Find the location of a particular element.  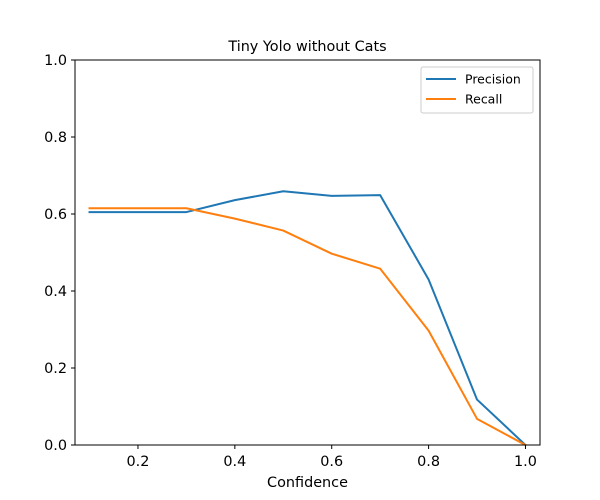

chart-title: Tiny Yolo without Cats is located at coordinates (306, 47).